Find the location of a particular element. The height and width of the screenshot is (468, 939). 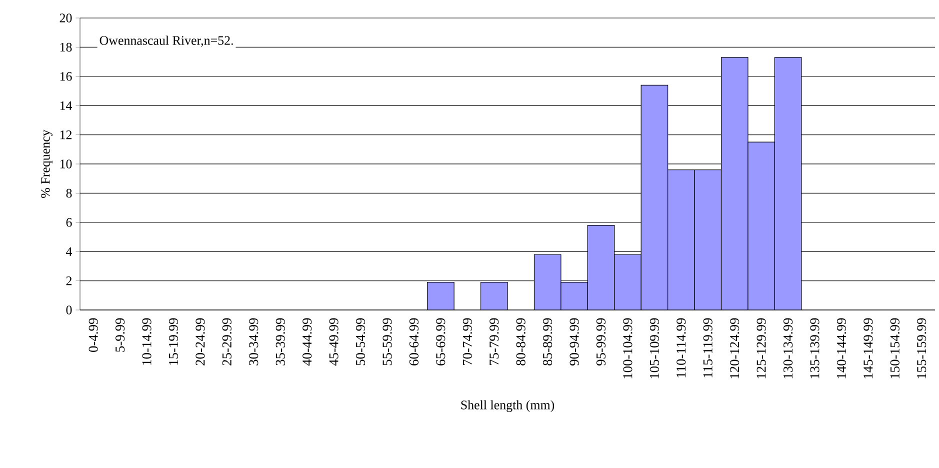

x-tick-label: 70-74.99 is located at coordinates (467, 342).